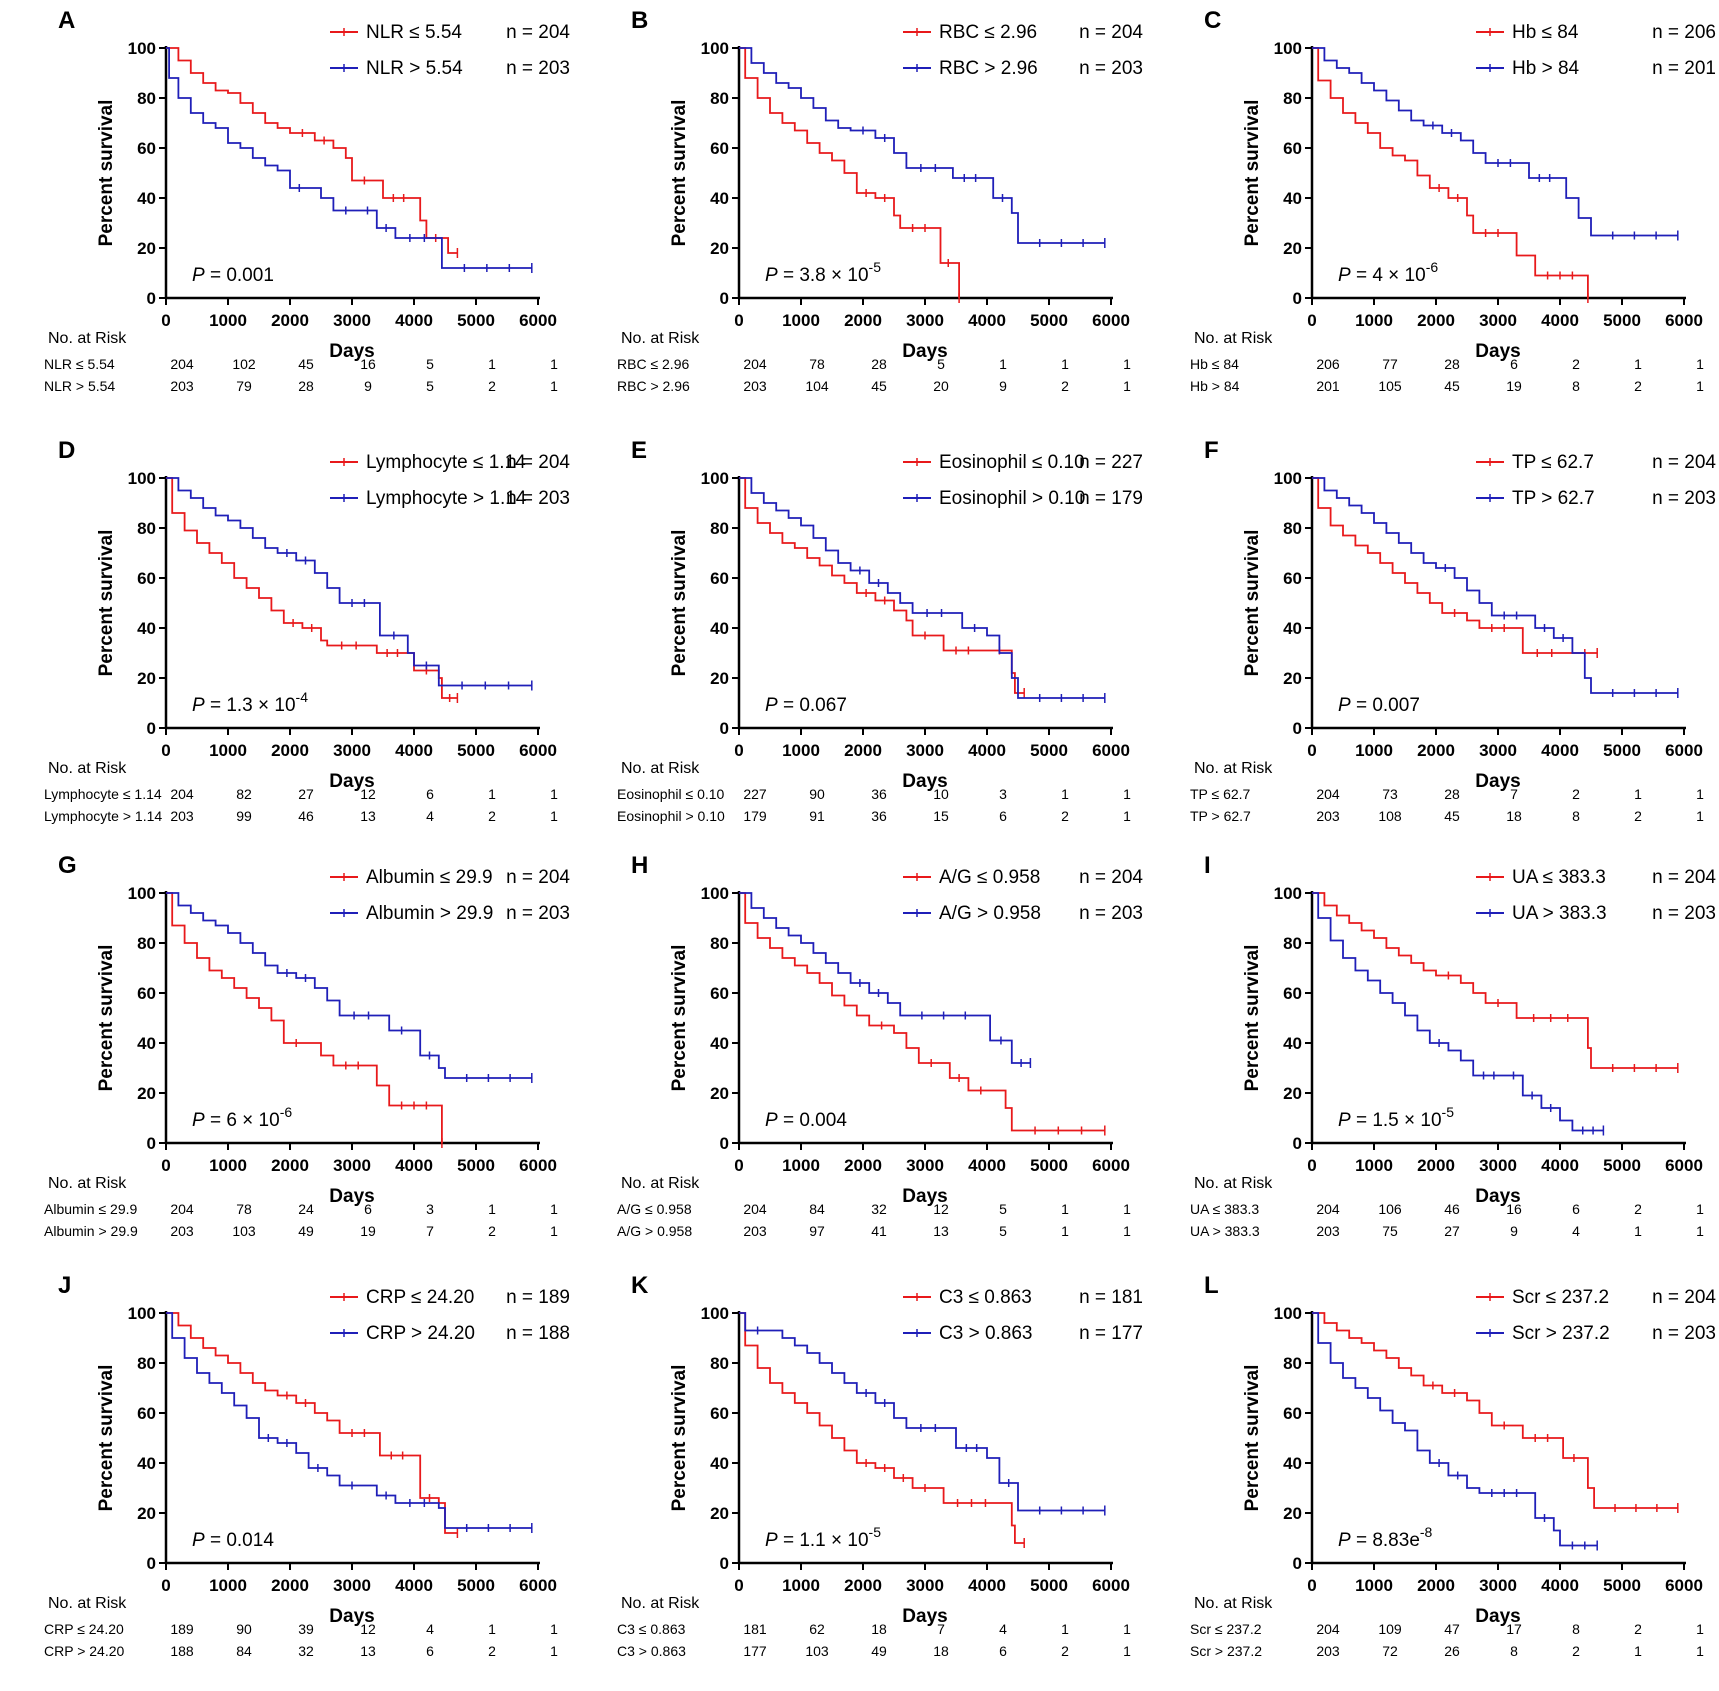  What do you see at coordinates (1514, 794) in the screenshot?
I see `risk-count: 7` at bounding box center [1514, 794].